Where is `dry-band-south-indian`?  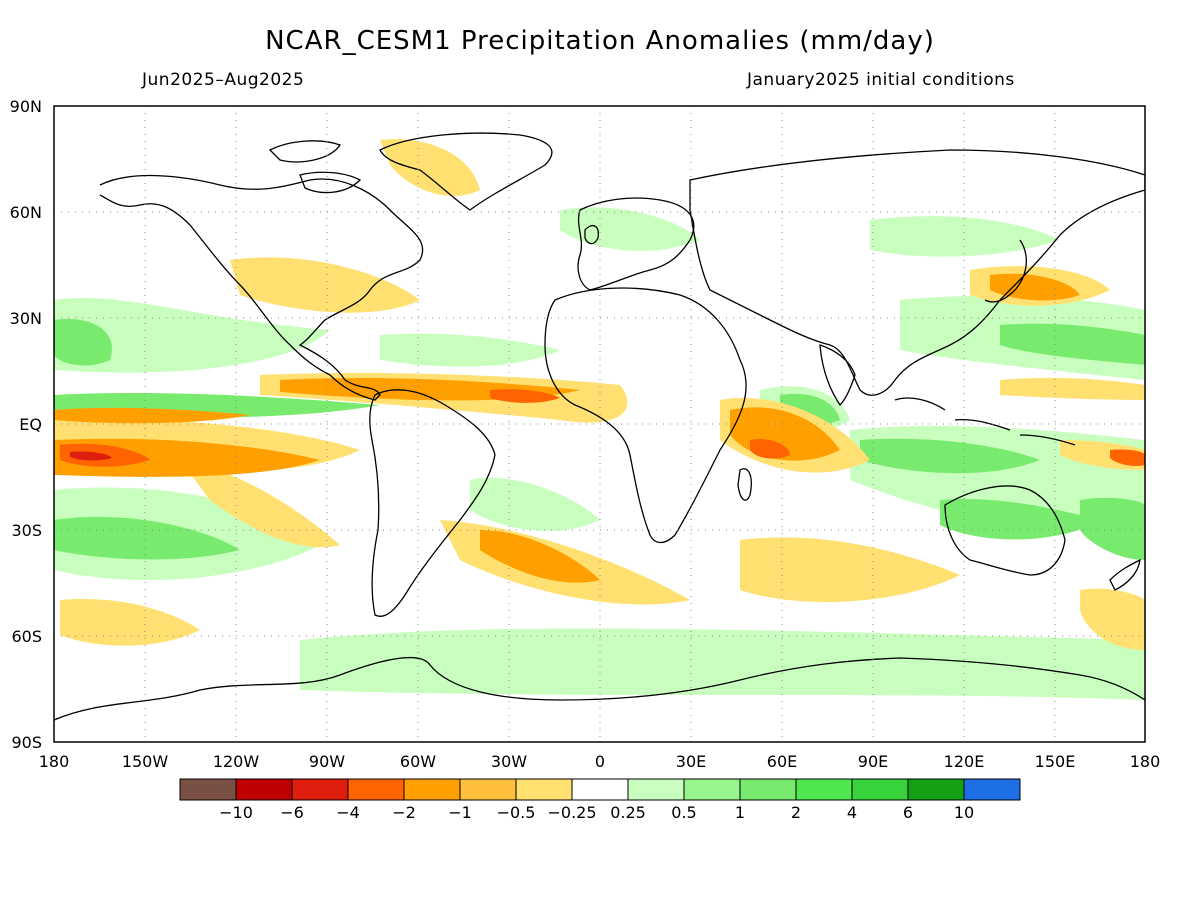 dry-band-south-indian is located at coordinates (850, 569).